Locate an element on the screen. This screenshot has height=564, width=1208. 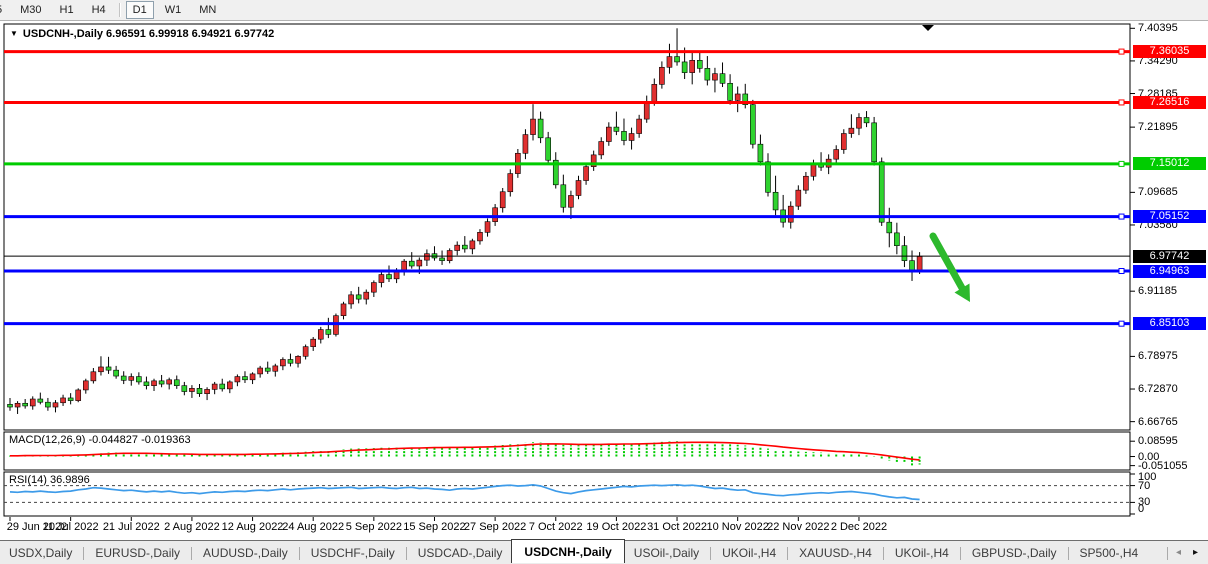
timeframe-m30: M30 is located at coordinates (31, 10).